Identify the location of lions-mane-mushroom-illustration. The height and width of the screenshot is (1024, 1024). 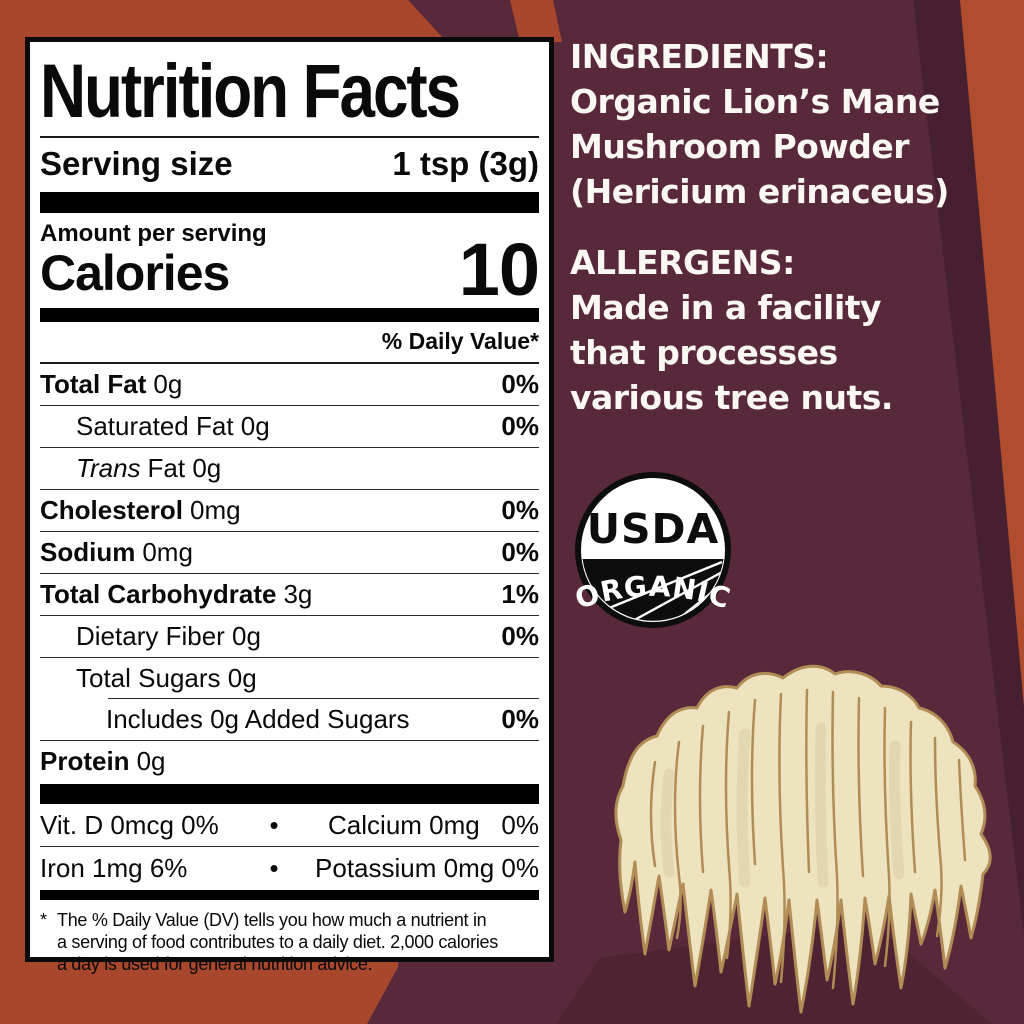
(803, 839).